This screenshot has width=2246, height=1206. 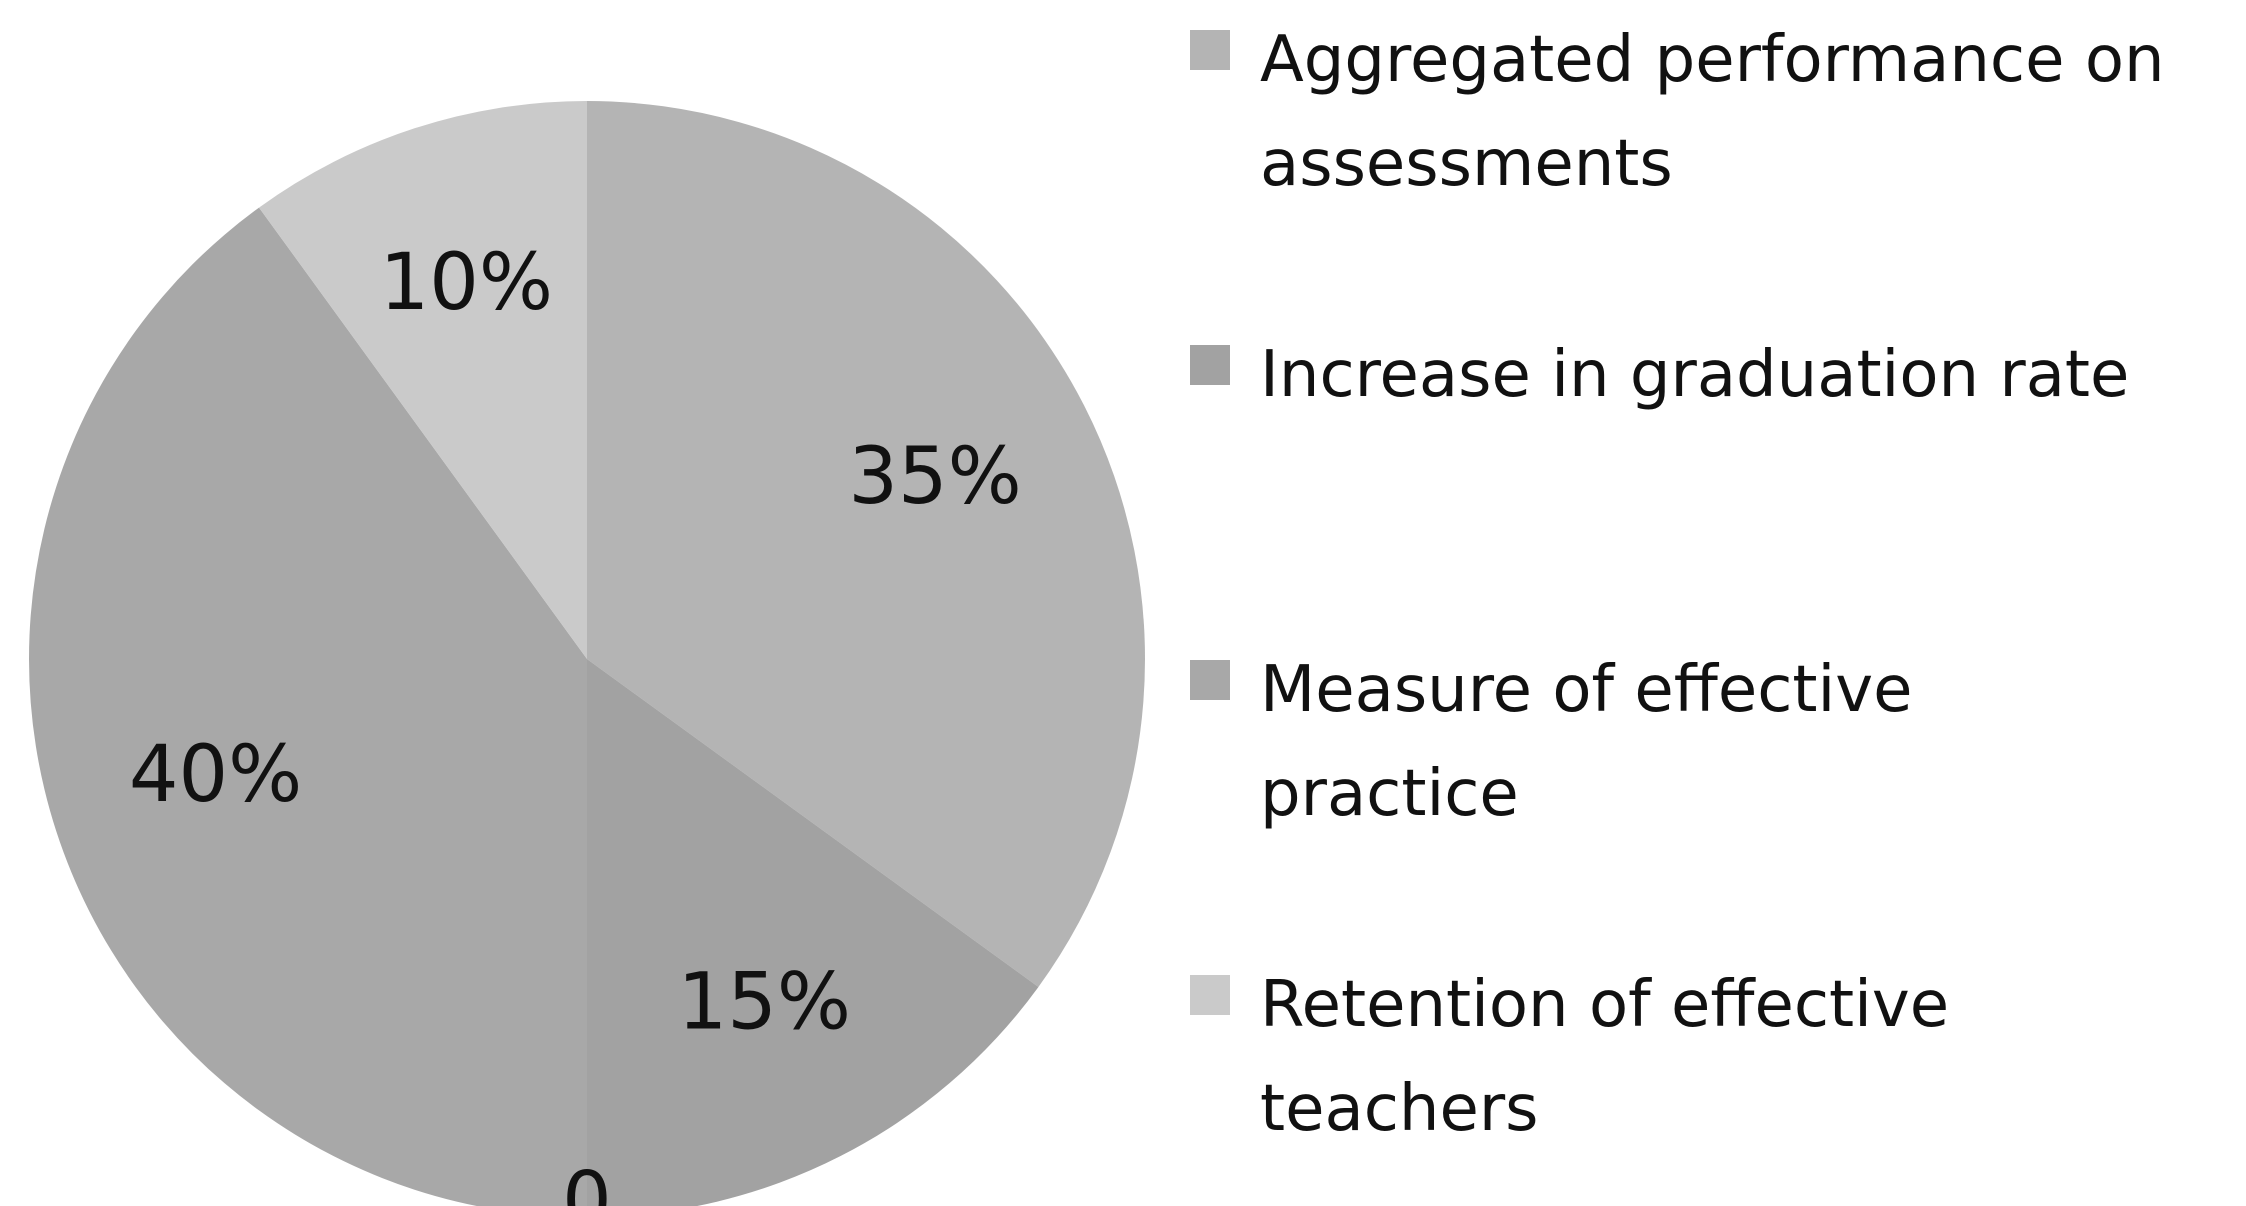 What do you see at coordinates (1695, 375) in the screenshot?
I see `legend-label: Increase in graduation rate` at bounding box center [1695, 375].